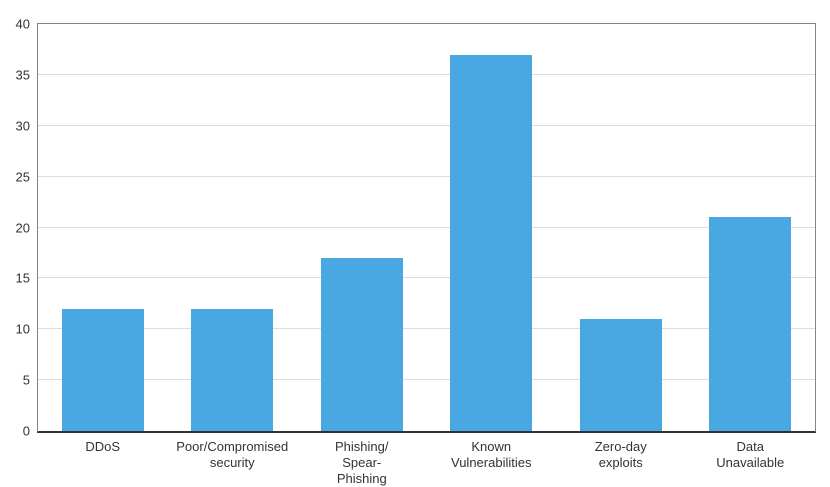 The image size is (830, 487). I want to click on bar-phishing-spear-phishing, so click(361, 344).